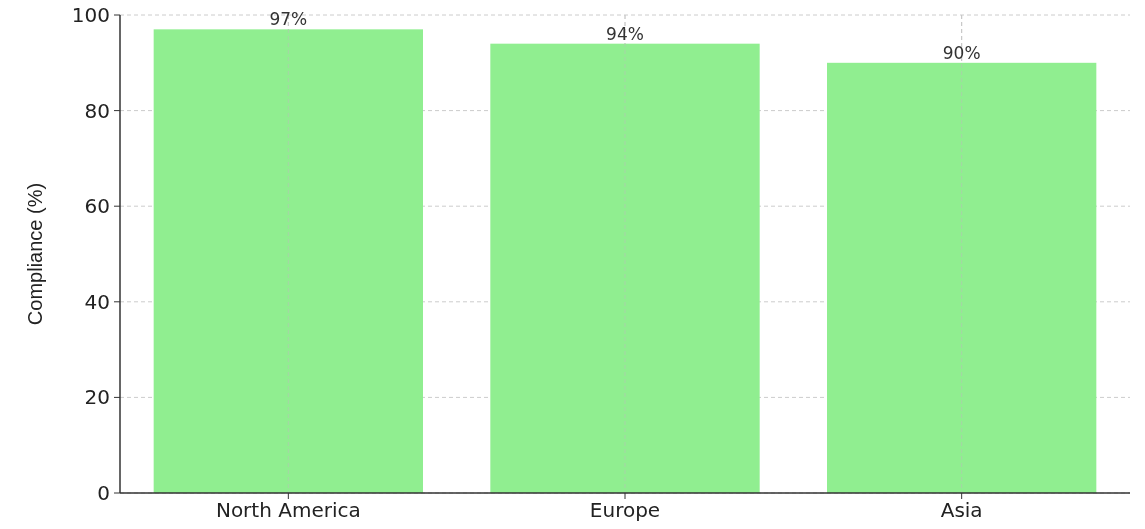 The height and width of the screenshot is (529, 1145). I want to click on data-label: 90%, so click(961, 52).